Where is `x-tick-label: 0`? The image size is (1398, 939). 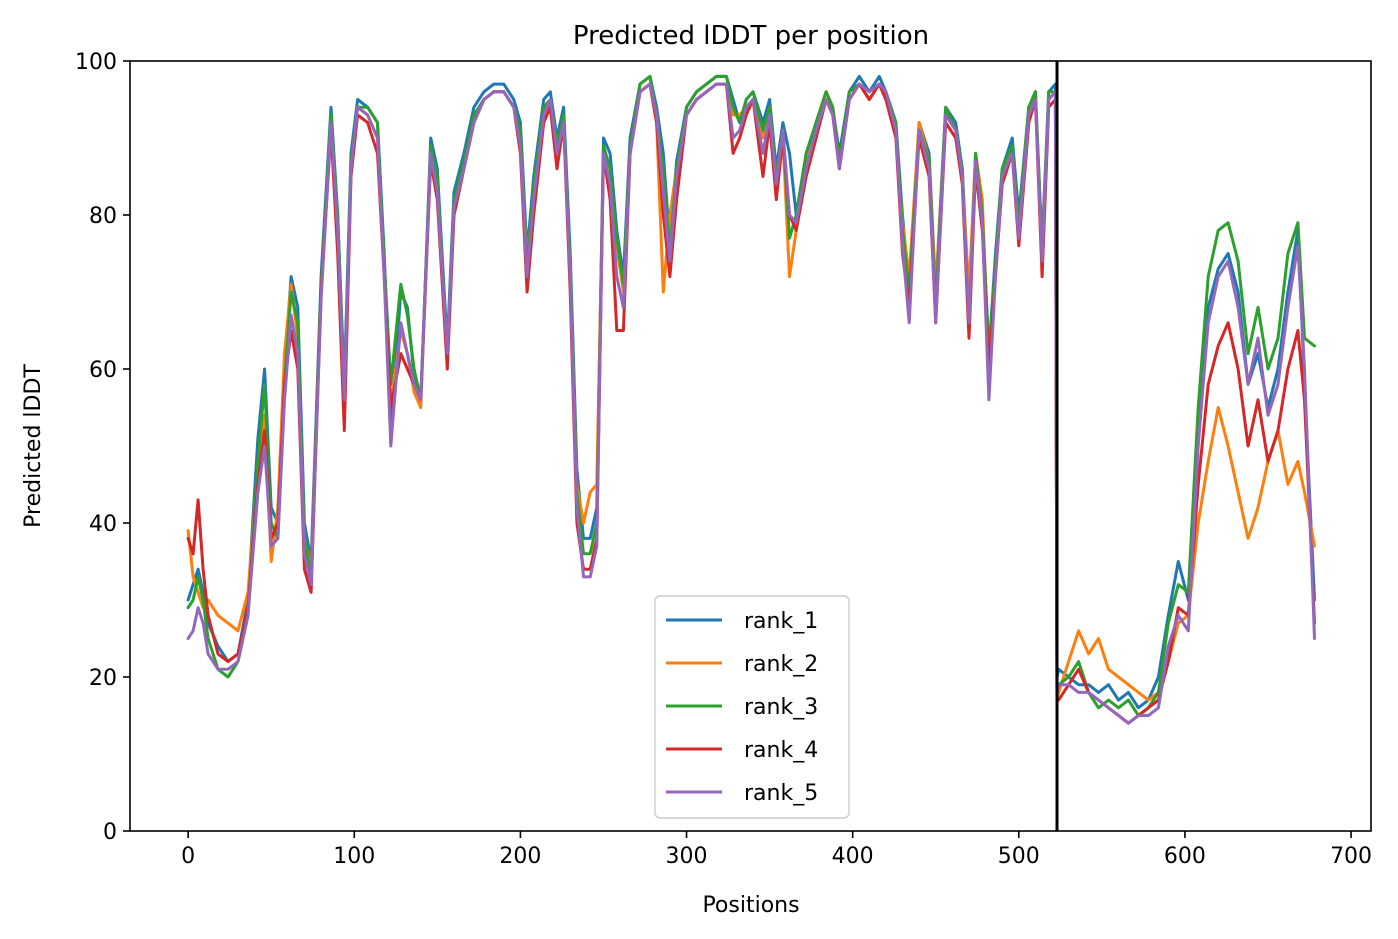 x-tick-label: 0 is located at coordinates (188, 856).